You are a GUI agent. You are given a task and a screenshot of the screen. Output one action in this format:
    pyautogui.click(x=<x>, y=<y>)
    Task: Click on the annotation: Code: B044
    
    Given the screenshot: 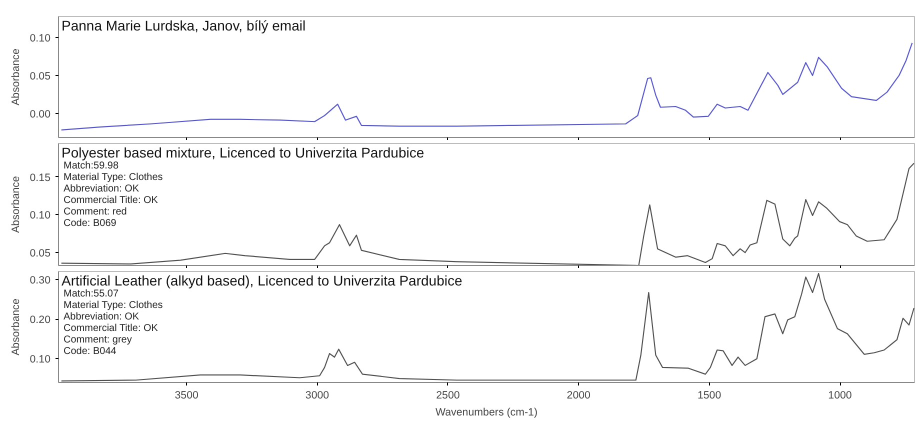 What is the action you would take?
    pyautogui.click(x=90, y=351)
    